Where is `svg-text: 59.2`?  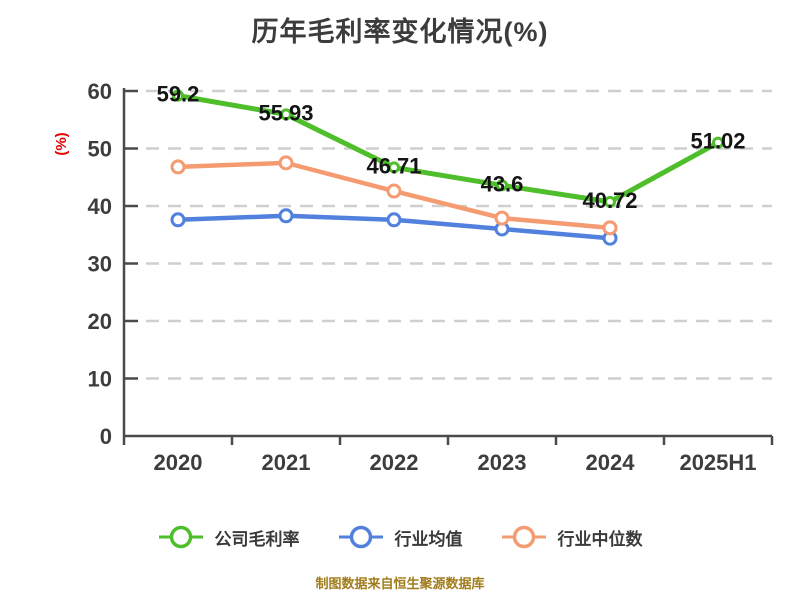
svg-text: 59.2 is located at coordinates (178, 94).